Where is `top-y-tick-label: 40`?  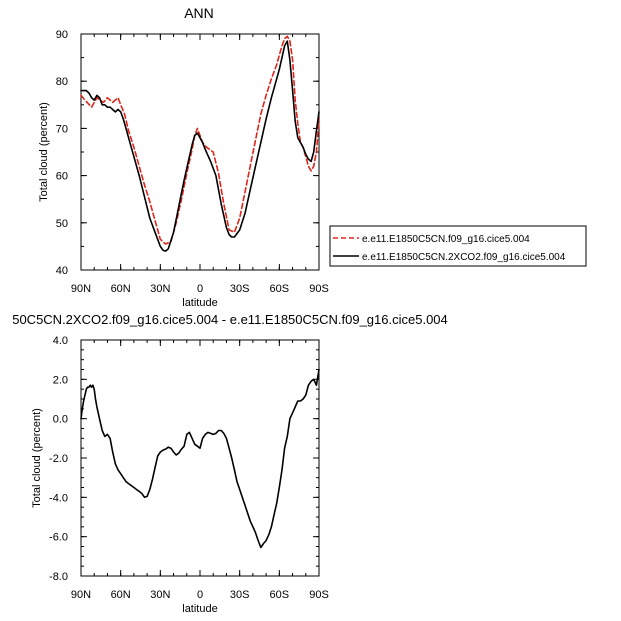
top-y-tick-label: 40 is located at coordinates (62, 271).